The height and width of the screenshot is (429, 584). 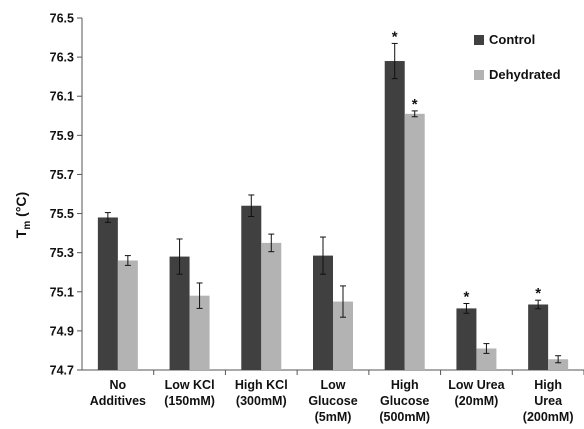 What do you see at coordinates (62, 195) in the screenshot?
I see `y-axis-tick-labels: 74.7 74.9 75.1 75.3 75.5 75.7 75.9 76.1 76.3 76.5` at bounding box center [62, 195].